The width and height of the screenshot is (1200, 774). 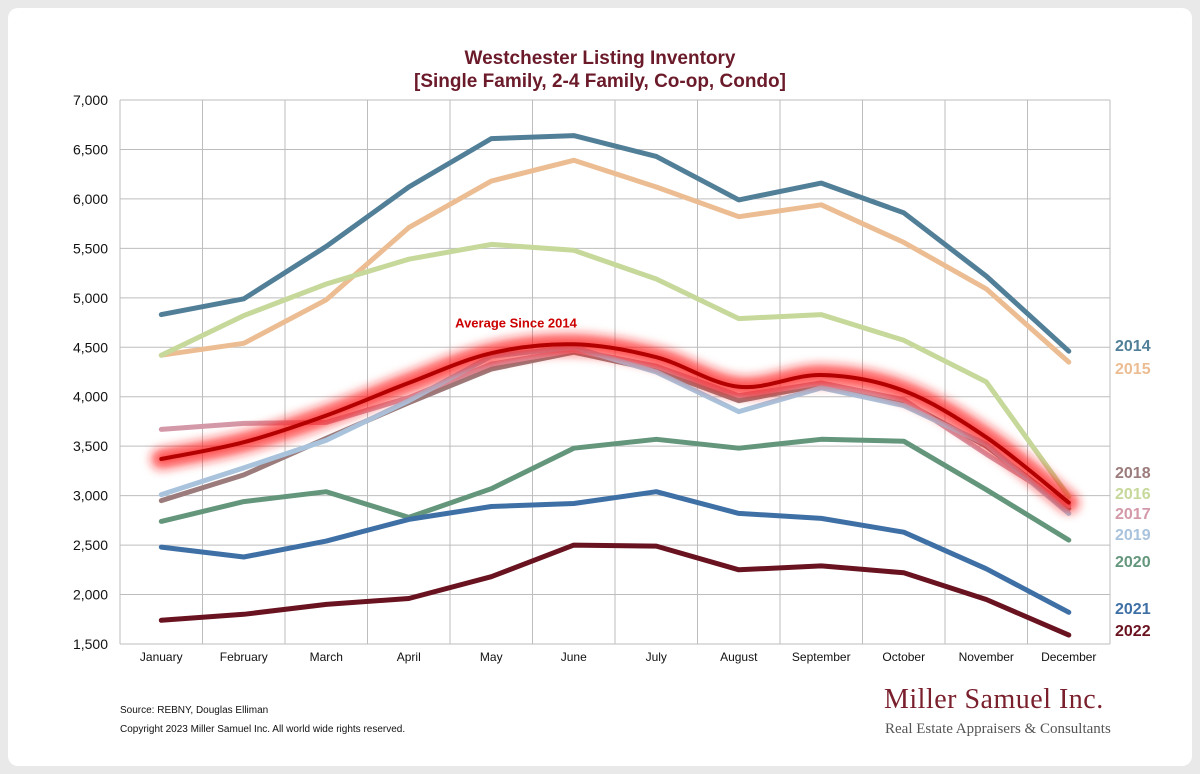 I want to click on source-note: Source: REBNY, Douglas Elliman, so click(x=194, y=710).